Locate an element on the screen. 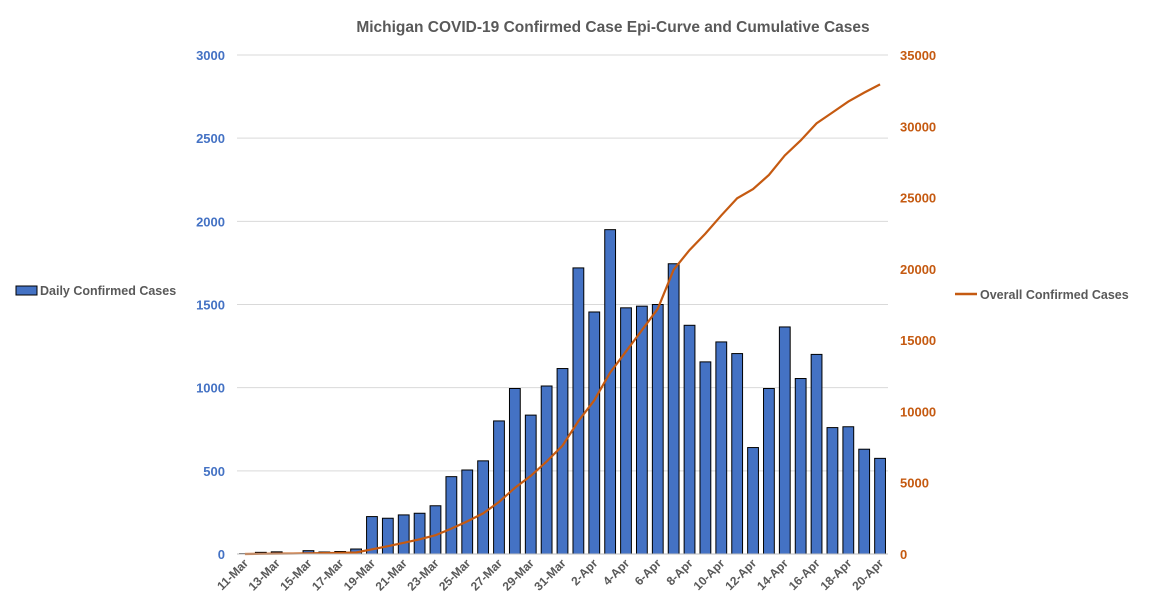  left-y-tick-label: 0 is located at coordinates (221, 554).